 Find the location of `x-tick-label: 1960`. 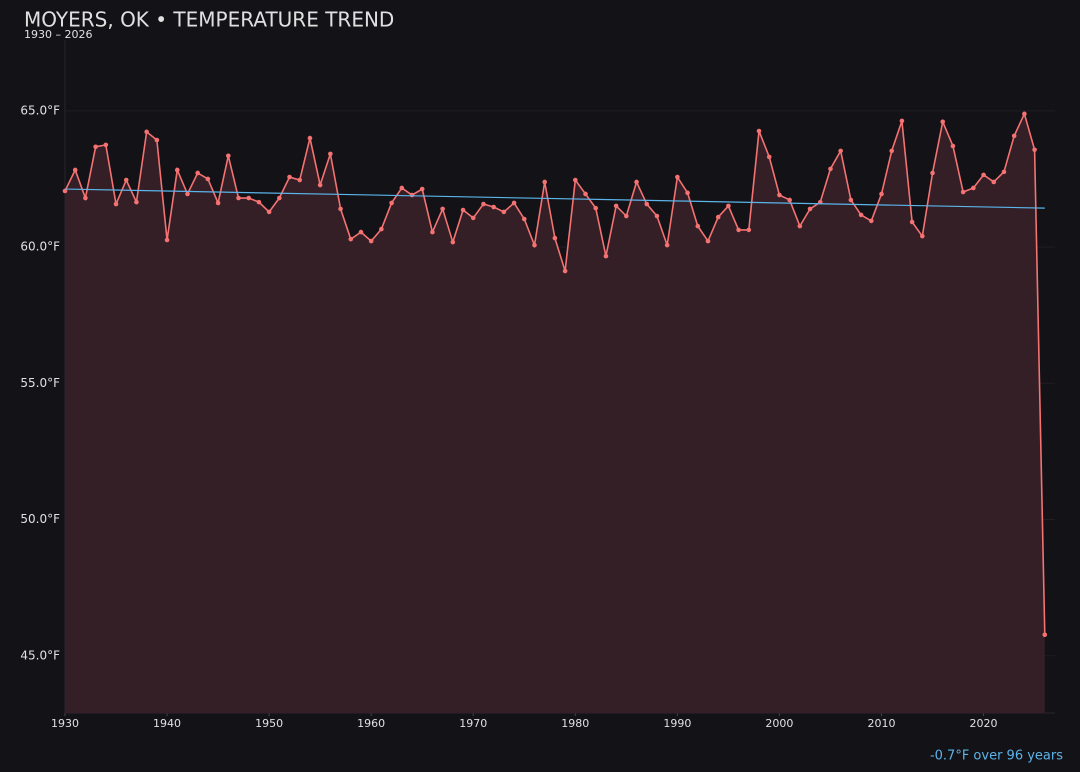

x-tick-label: 1960 is located at coordinates (371, 723).